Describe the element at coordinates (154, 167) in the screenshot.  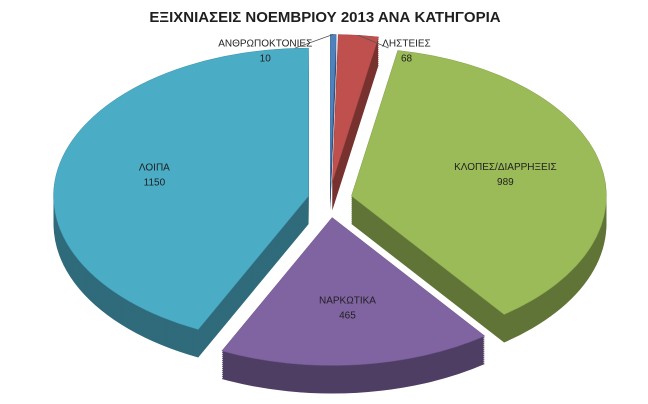
I see `data-label-name: ΛΟΙΠΑ` at that location.